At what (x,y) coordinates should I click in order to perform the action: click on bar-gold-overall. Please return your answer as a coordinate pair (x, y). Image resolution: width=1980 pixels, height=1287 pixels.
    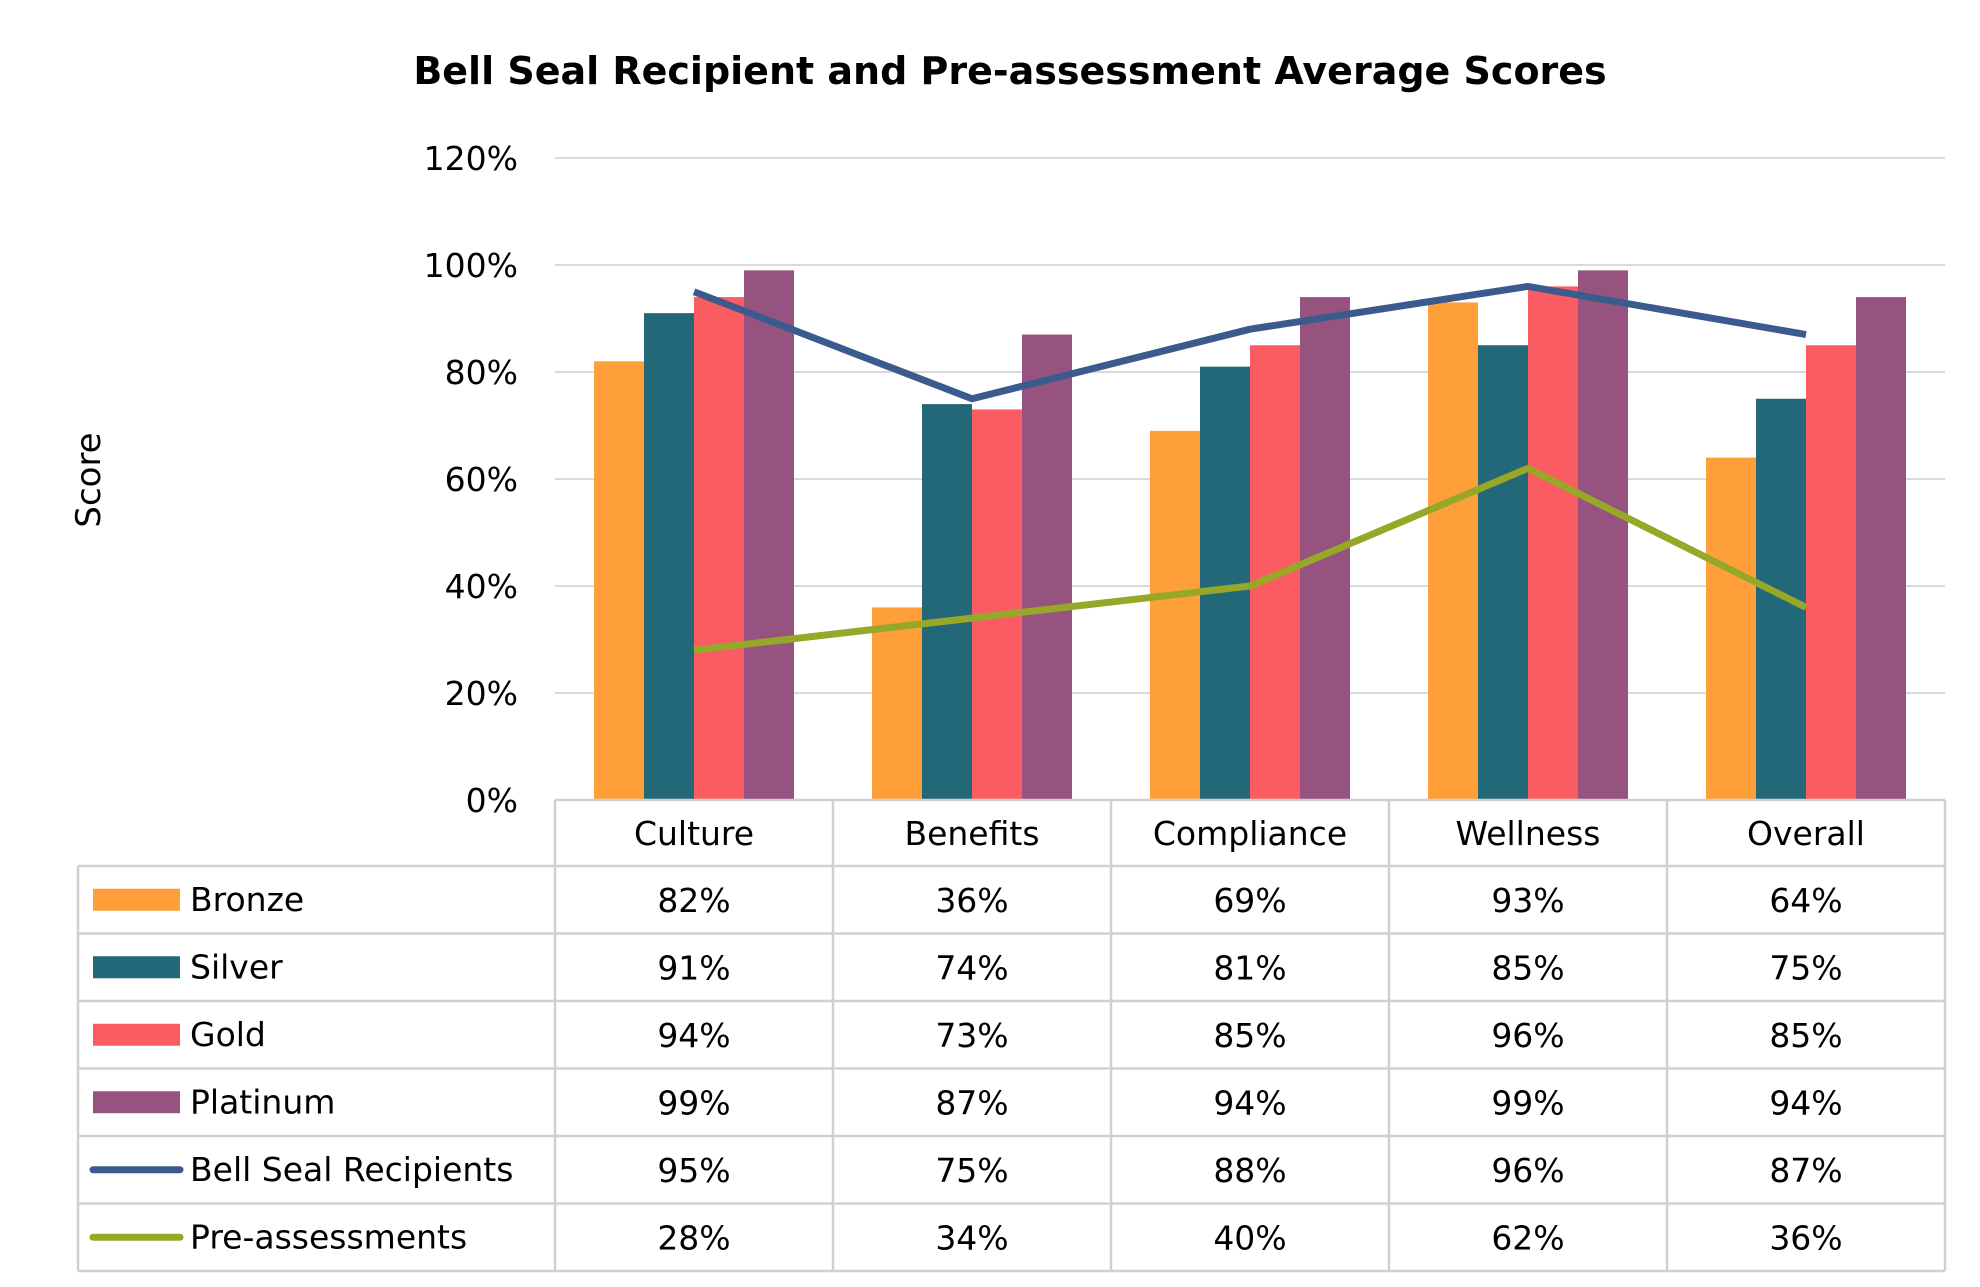
    Looking at the image, I should click on (1831, 572).